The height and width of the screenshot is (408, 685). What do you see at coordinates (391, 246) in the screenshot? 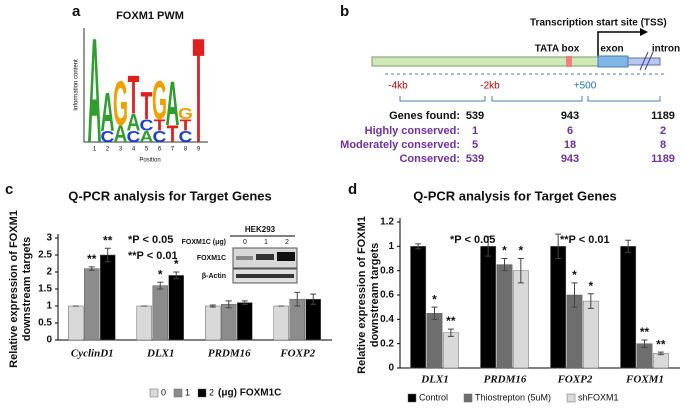
I see `y-tick-label: 1` at bounding box center [391, 246].